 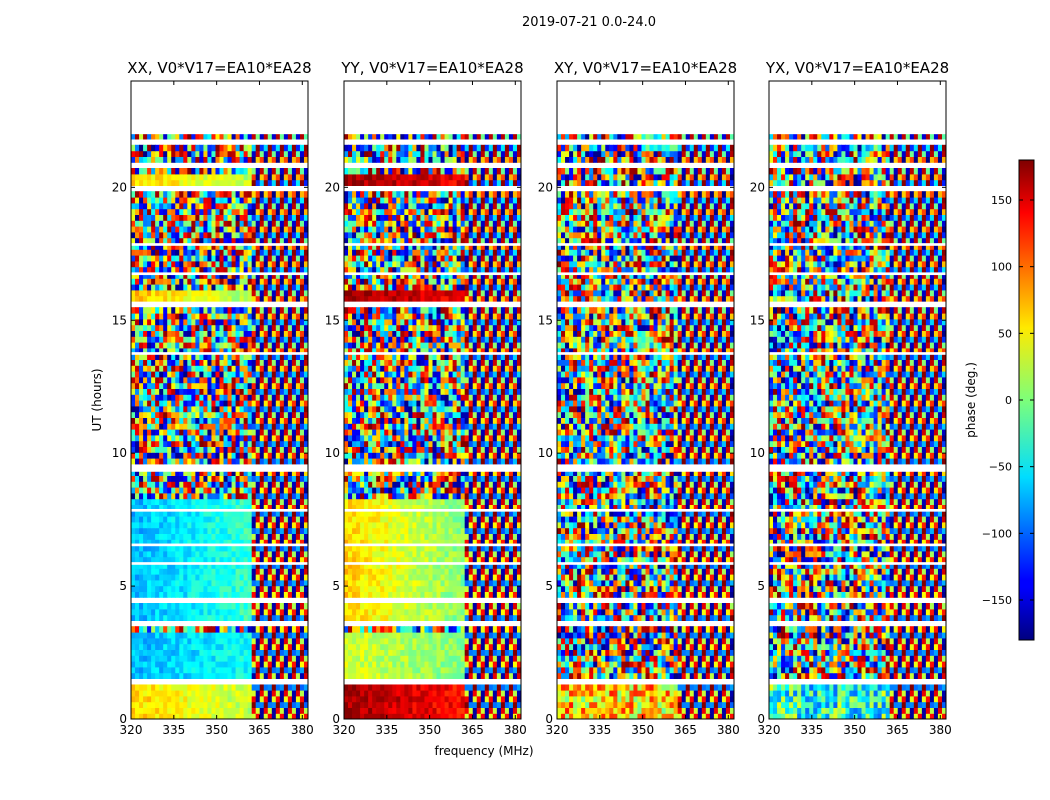 I want to click on heatmap-image, so click(x=432, y=400).